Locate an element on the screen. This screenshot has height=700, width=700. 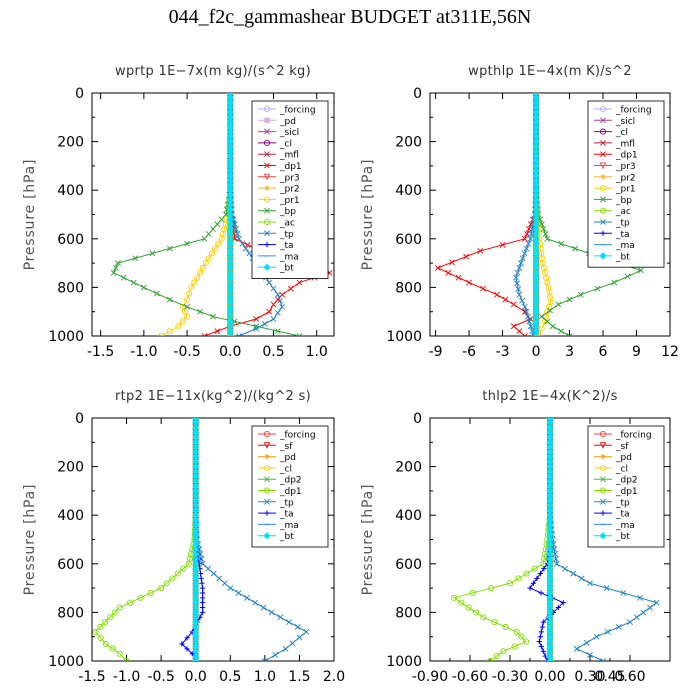
legend-label: _forcing is located at coordinates (297, 111).